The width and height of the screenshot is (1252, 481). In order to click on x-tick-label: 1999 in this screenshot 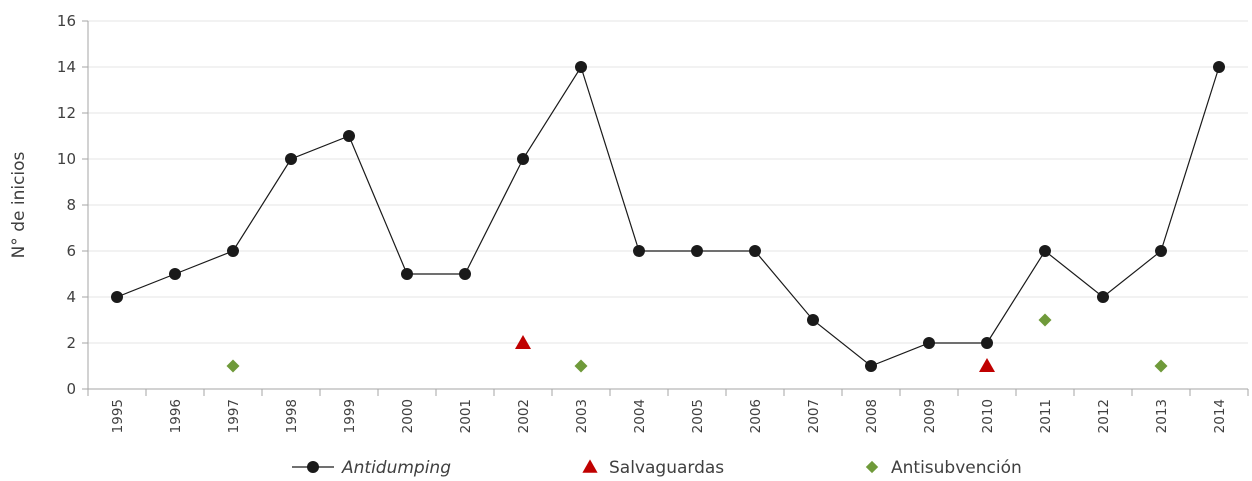, I will do `click(350, 416)`.